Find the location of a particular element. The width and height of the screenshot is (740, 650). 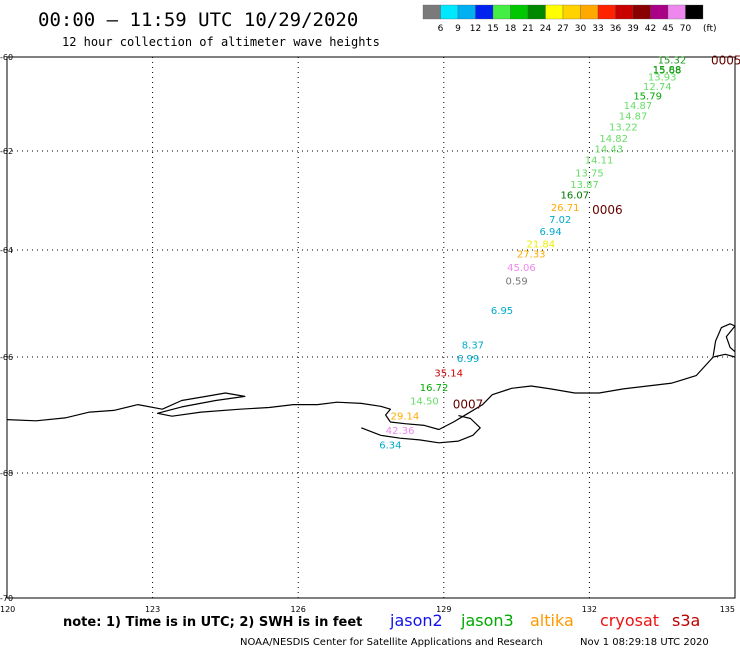

lat-tick-label: -66 is located at coordinates (6, 357).